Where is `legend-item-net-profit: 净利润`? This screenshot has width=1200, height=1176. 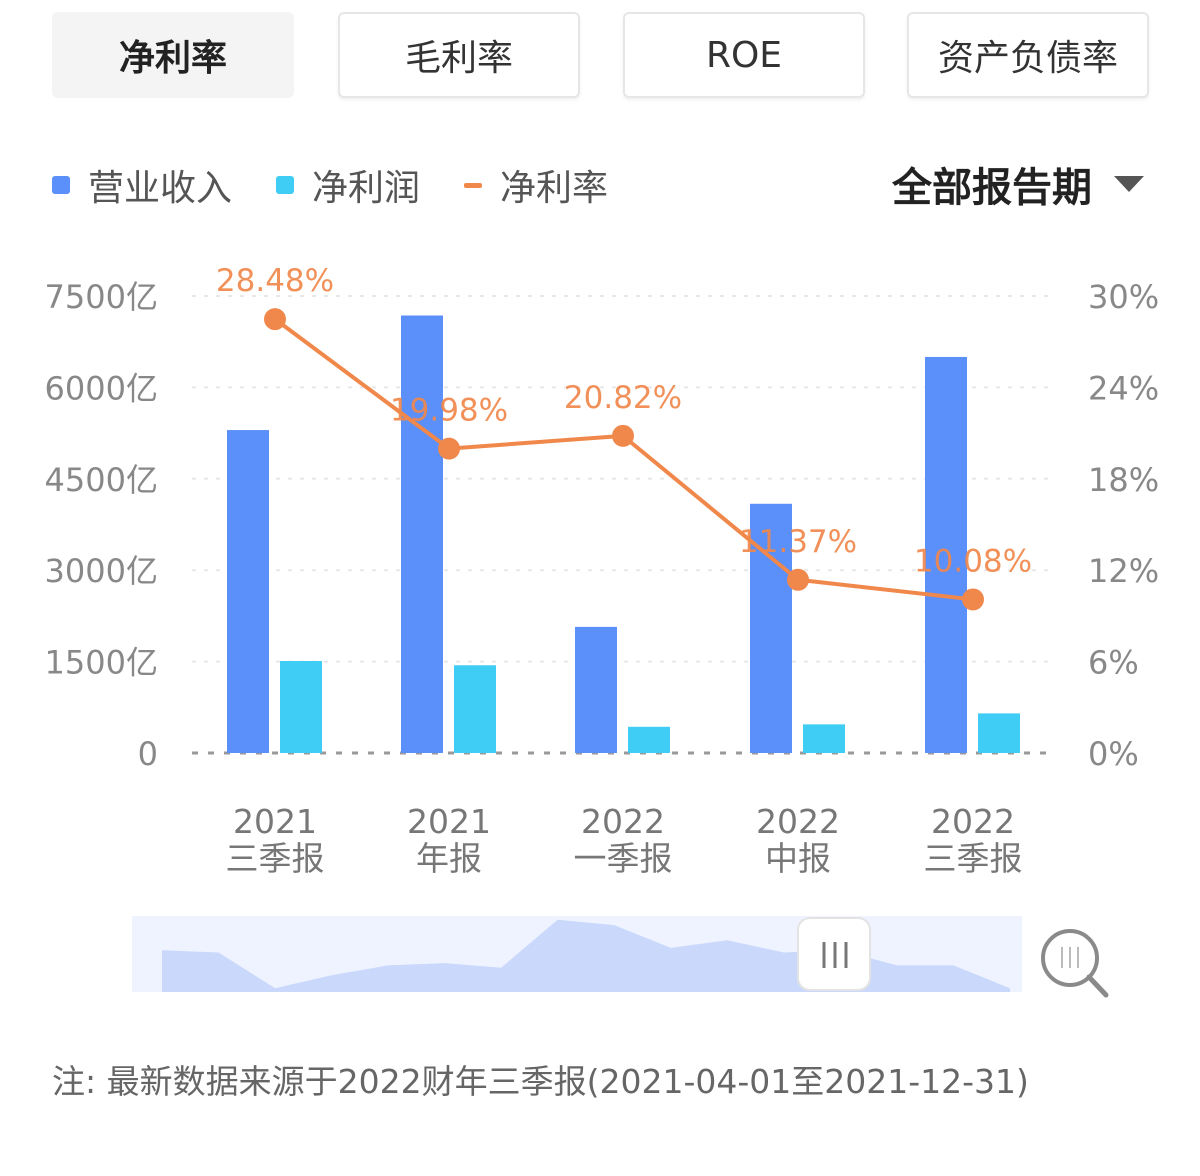 legend-item-net-profit: 净利润 is located at coordinates (348, 185).